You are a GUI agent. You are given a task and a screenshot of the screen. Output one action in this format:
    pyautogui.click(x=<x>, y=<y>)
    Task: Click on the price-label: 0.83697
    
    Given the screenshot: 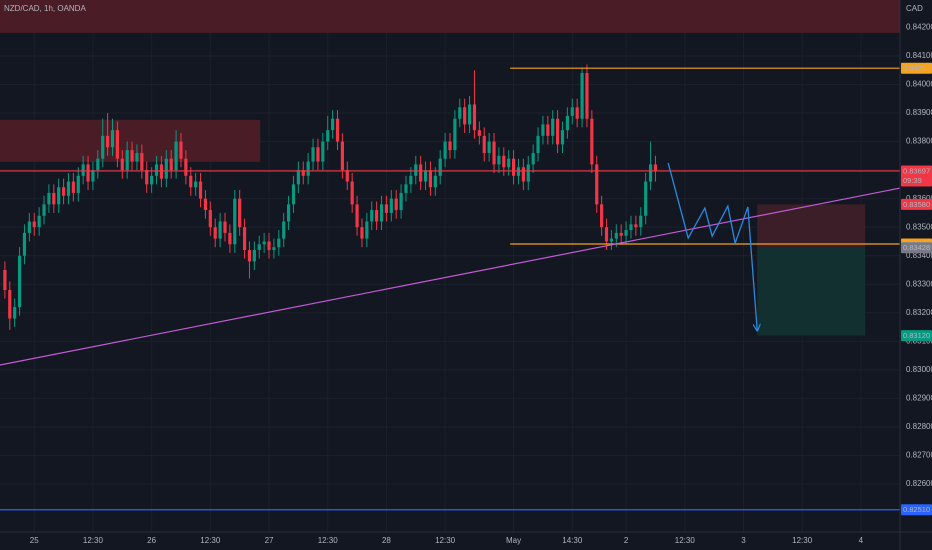 What is the action you would take?
    pyautogui.click(x=916, y=170)
    